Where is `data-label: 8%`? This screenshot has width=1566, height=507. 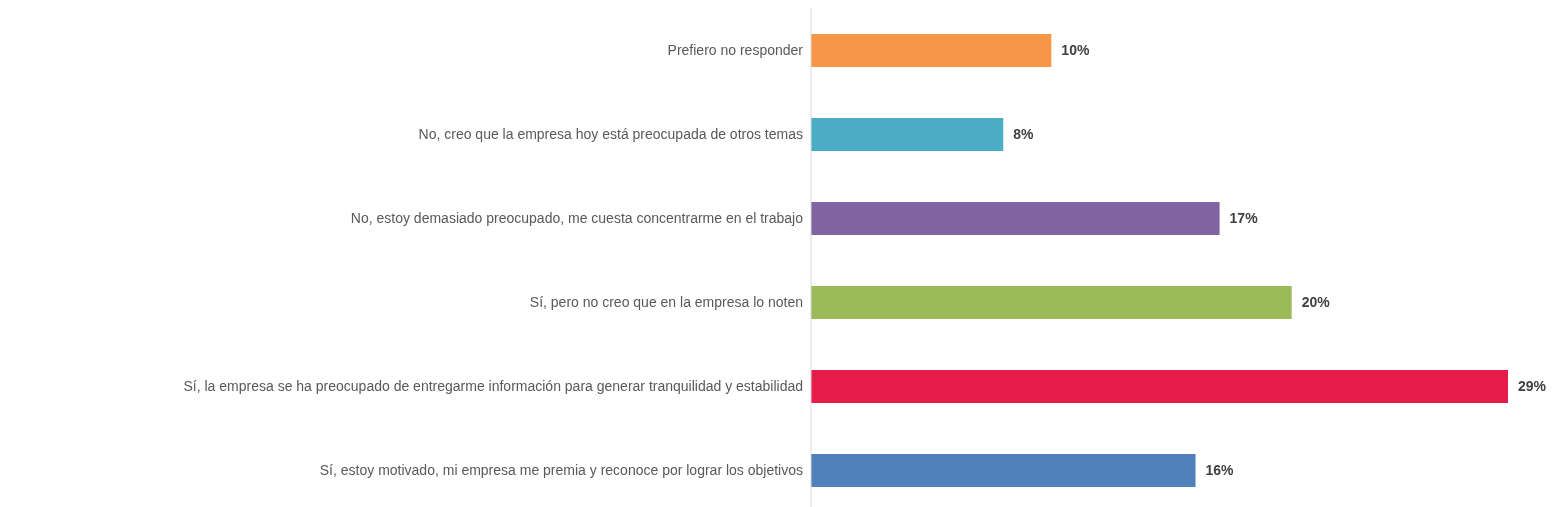 data-label: 8% is located at coordinates (1024, 134).